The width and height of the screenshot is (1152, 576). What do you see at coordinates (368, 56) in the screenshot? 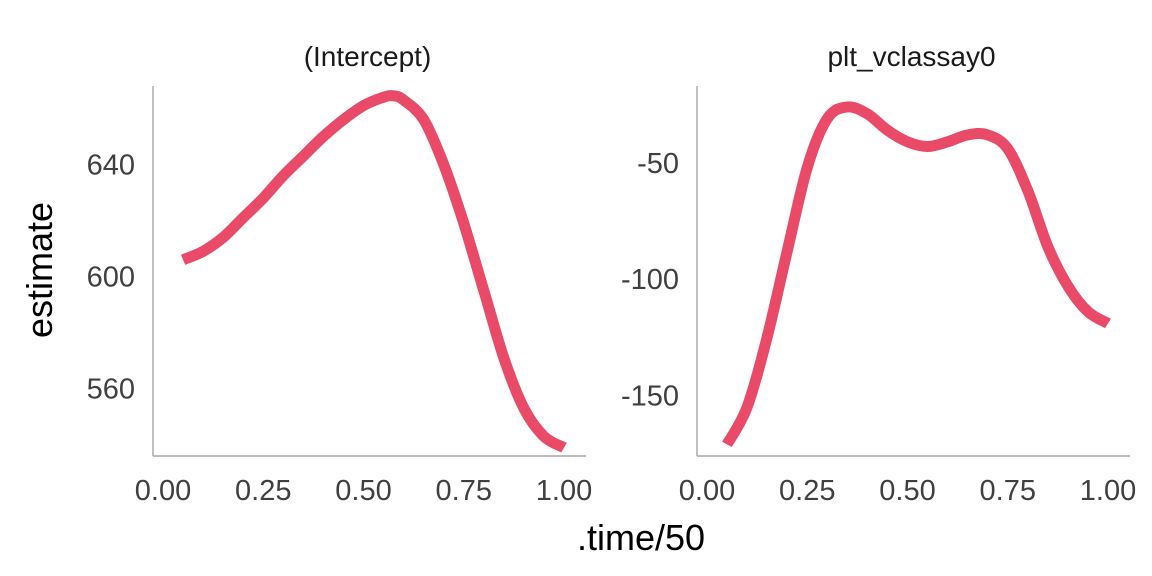
I see `panel-title: (Intercept)` at bounding box center [368, 56].